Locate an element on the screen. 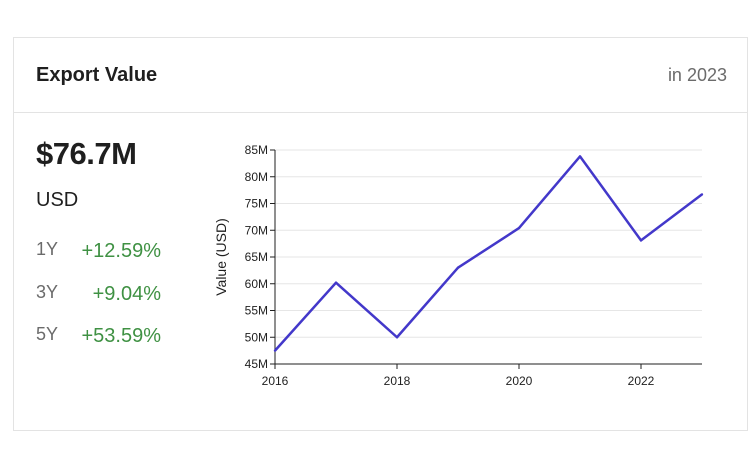  change-value: +12.59% is located at coordinates (121, 251).